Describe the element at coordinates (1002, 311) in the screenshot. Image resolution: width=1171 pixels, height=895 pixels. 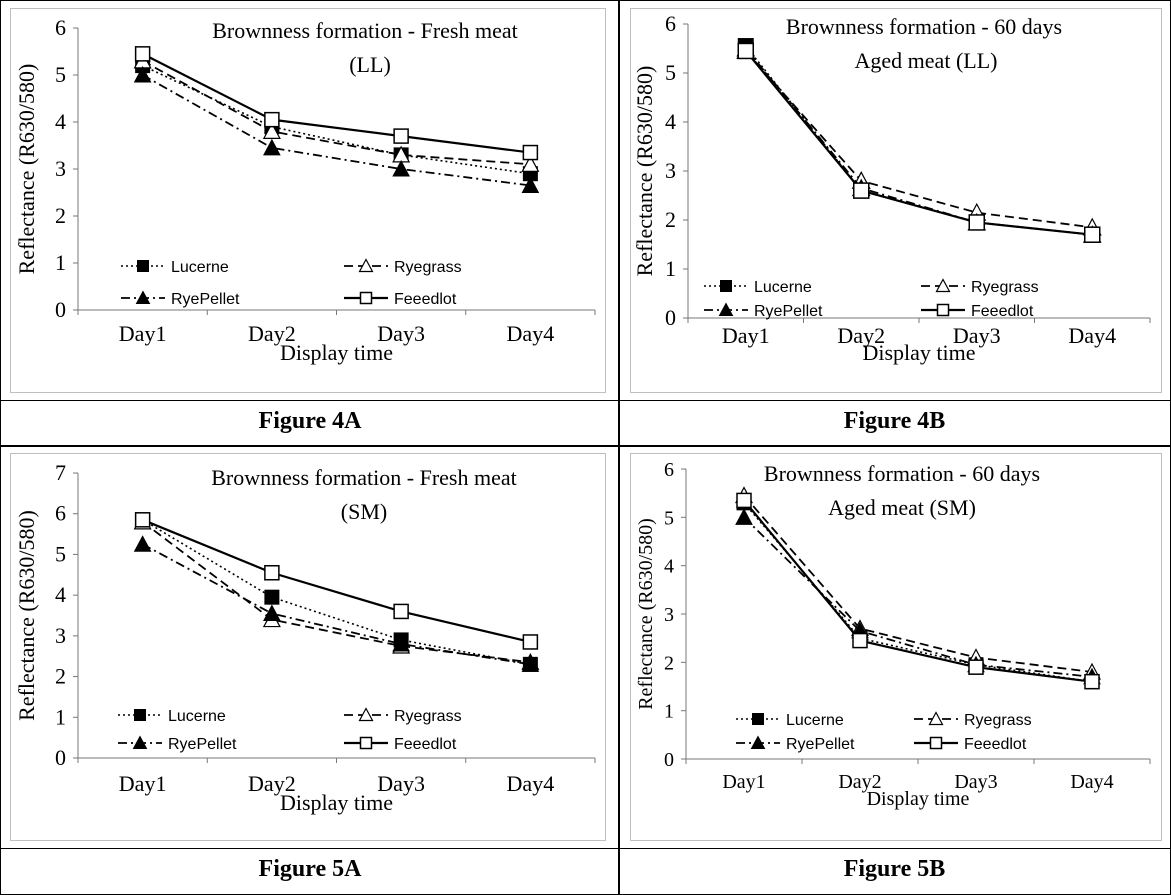
I see `legend-label: Feeedlot` at that location.